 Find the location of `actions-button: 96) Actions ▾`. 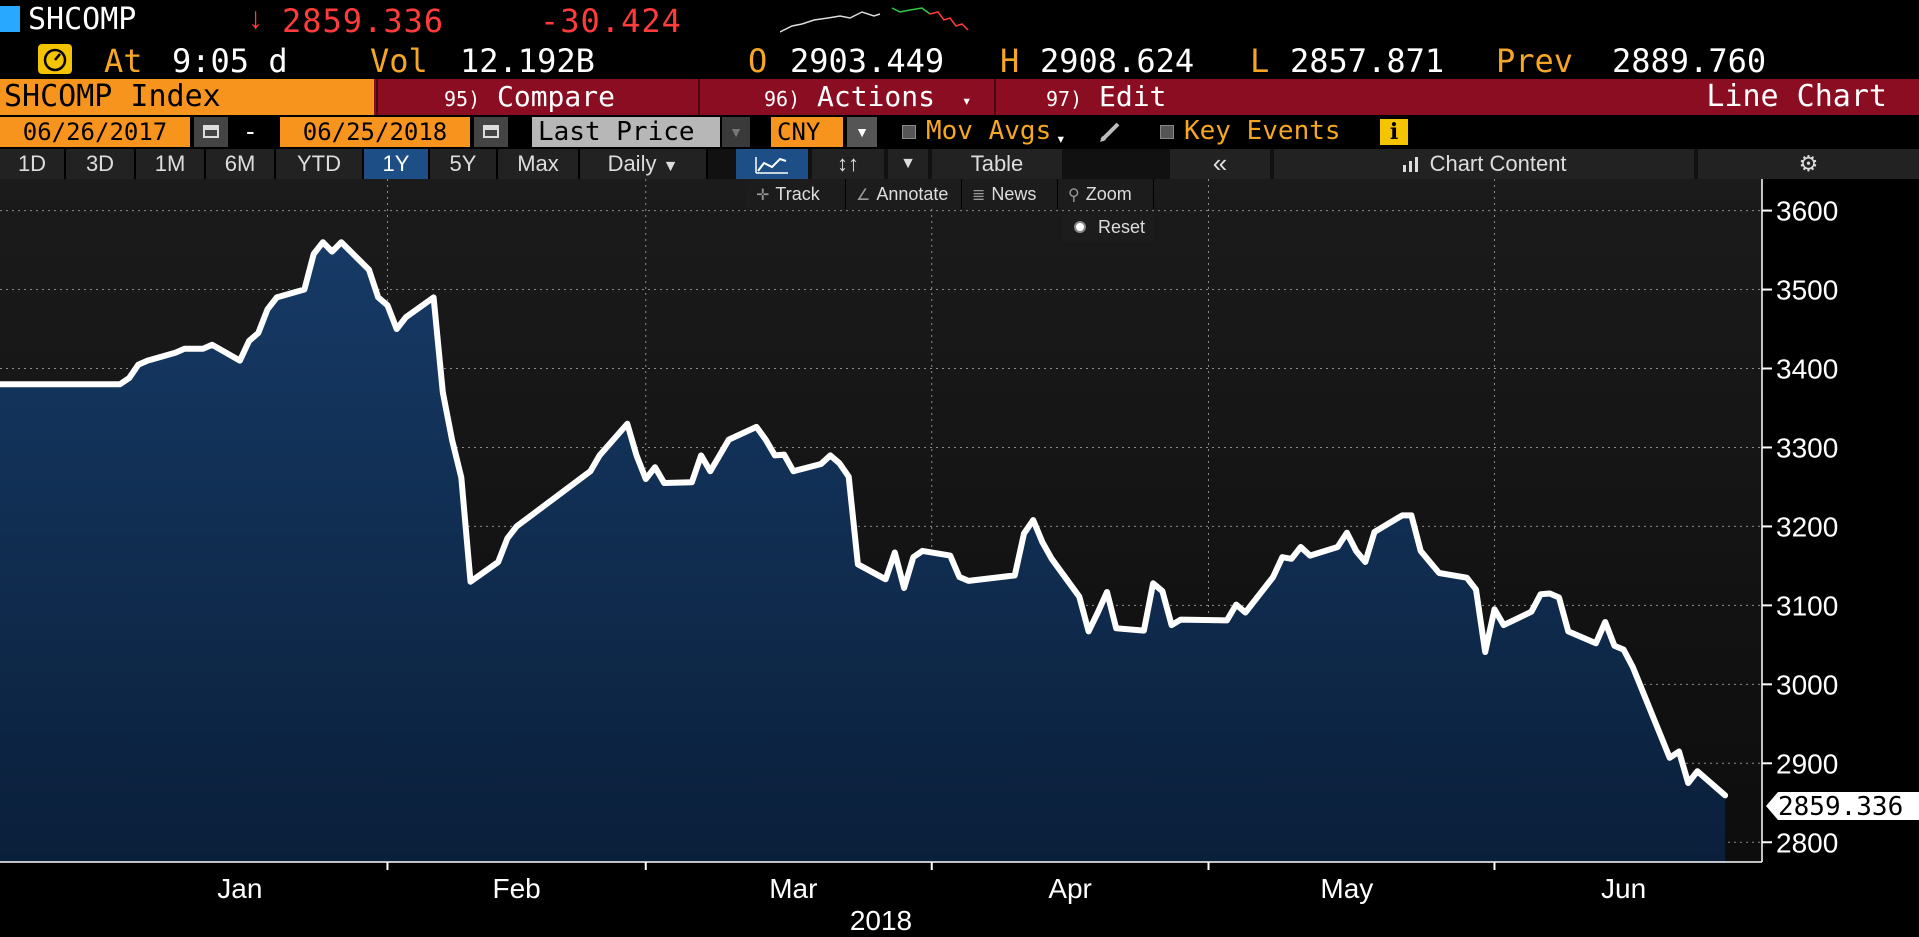

actions-button: 96) Actions ▾ is located at coordinates (846, 97).